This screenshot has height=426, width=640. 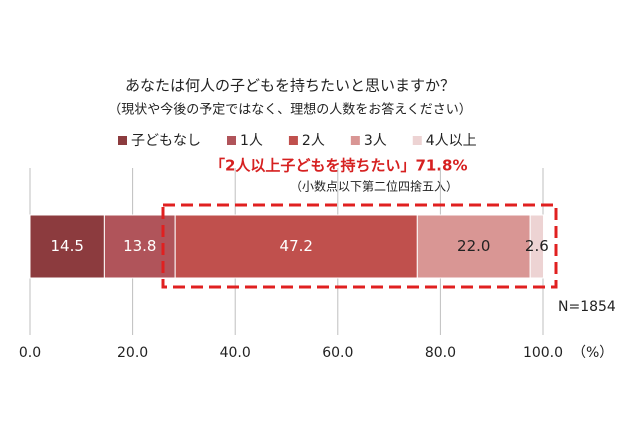 What do you see at coordinates (30, 353) in the screenshot?
I see `x-tick-label: 0.0` at bounding box center [30, 353].